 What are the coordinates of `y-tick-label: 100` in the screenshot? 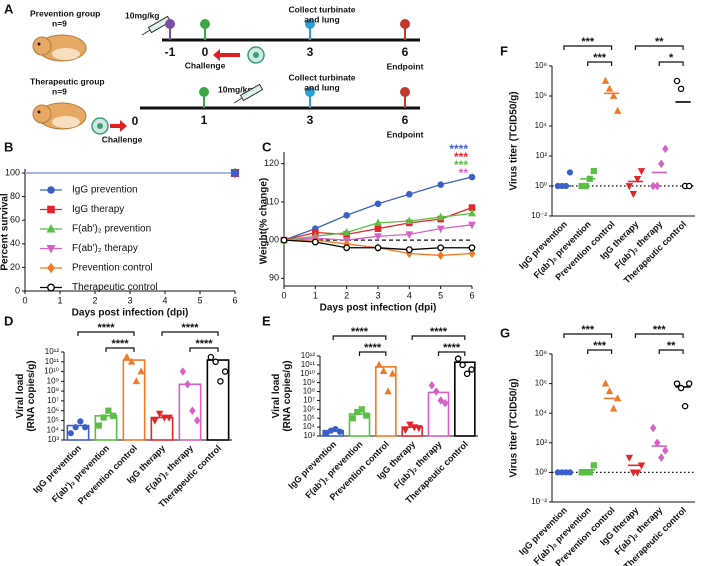 It's located at (271, 239).